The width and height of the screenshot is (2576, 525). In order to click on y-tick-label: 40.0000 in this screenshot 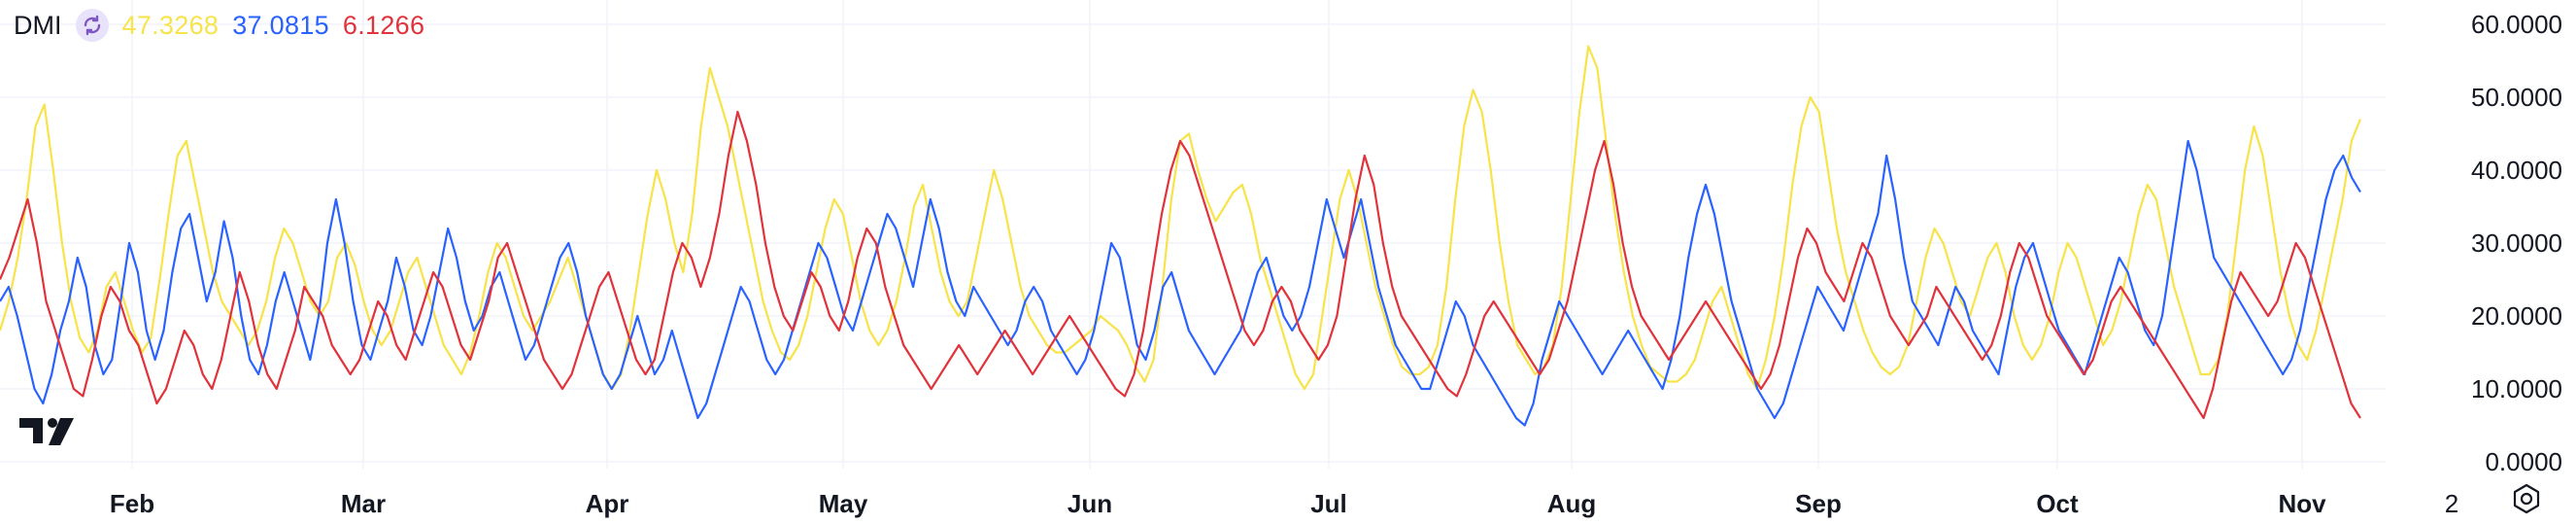, I will do `click(2516, 170)`.